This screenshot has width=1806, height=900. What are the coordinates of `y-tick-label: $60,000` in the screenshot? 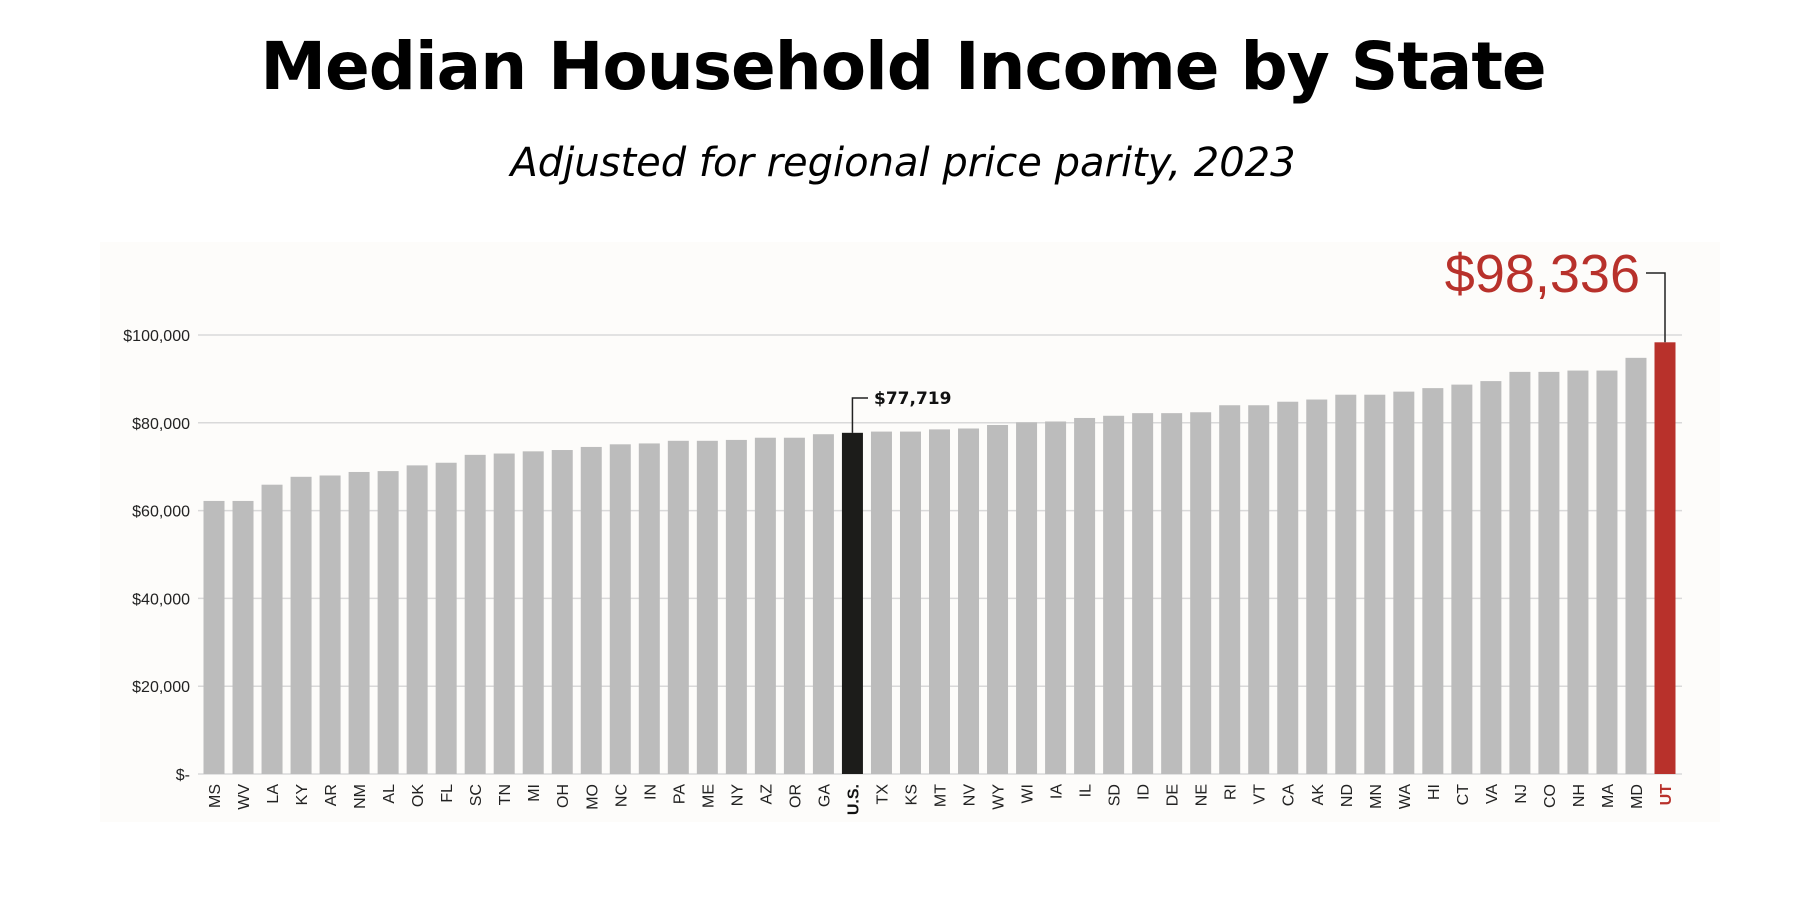 It's located at (161, 512).